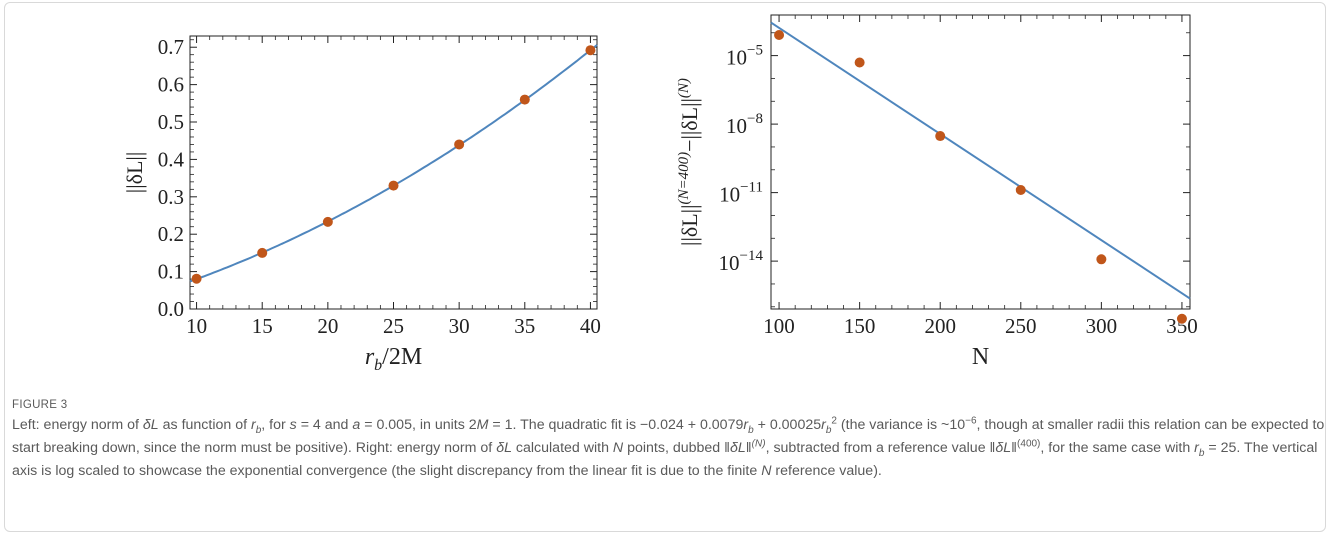 The width and height of the screenshot is (1330, 536). Describe the element at coordinates (171, 197) in the screenshot. I see `y-tick-label: 0.3` at that location.